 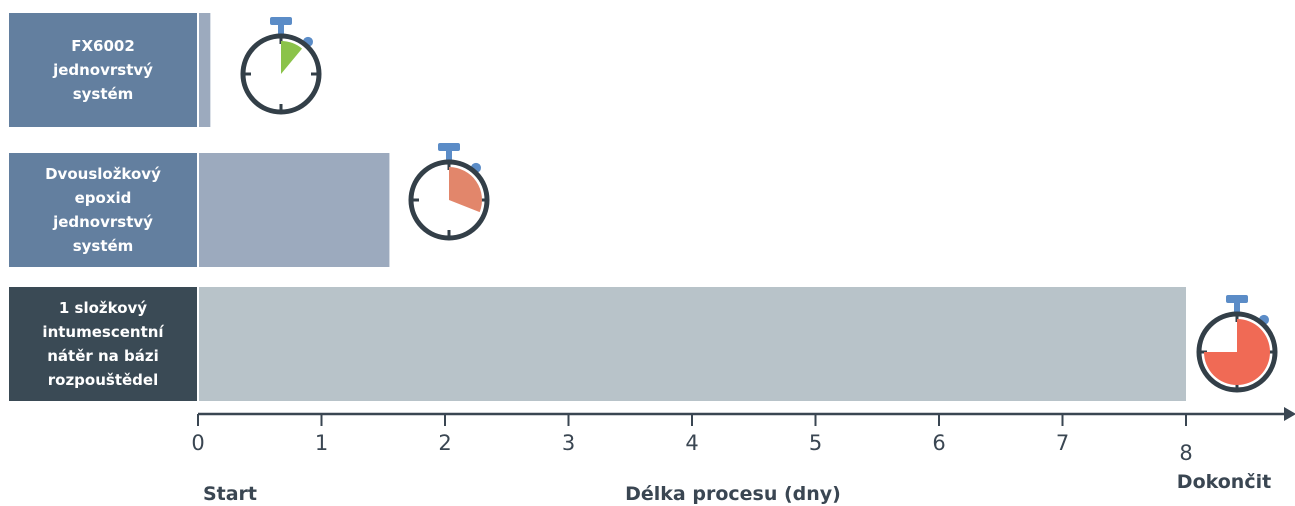 I want to click on category-label: nátěr na bázi, so click(x=103, y=356).